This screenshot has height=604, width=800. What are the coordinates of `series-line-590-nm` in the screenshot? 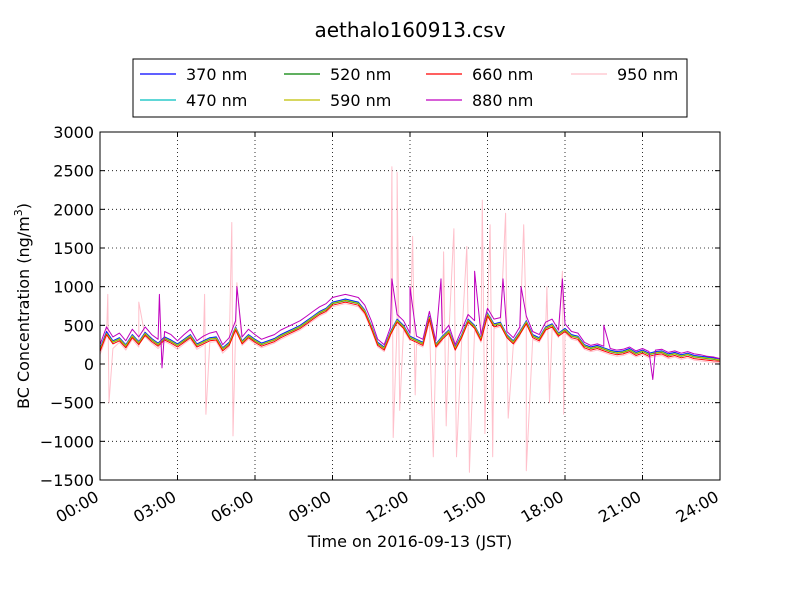 It's located at (410, 330).